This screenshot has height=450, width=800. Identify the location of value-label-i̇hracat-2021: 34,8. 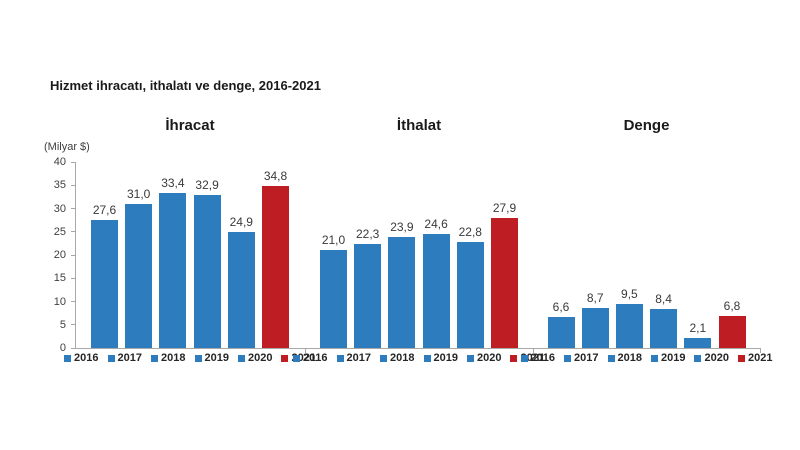
(275, 176).